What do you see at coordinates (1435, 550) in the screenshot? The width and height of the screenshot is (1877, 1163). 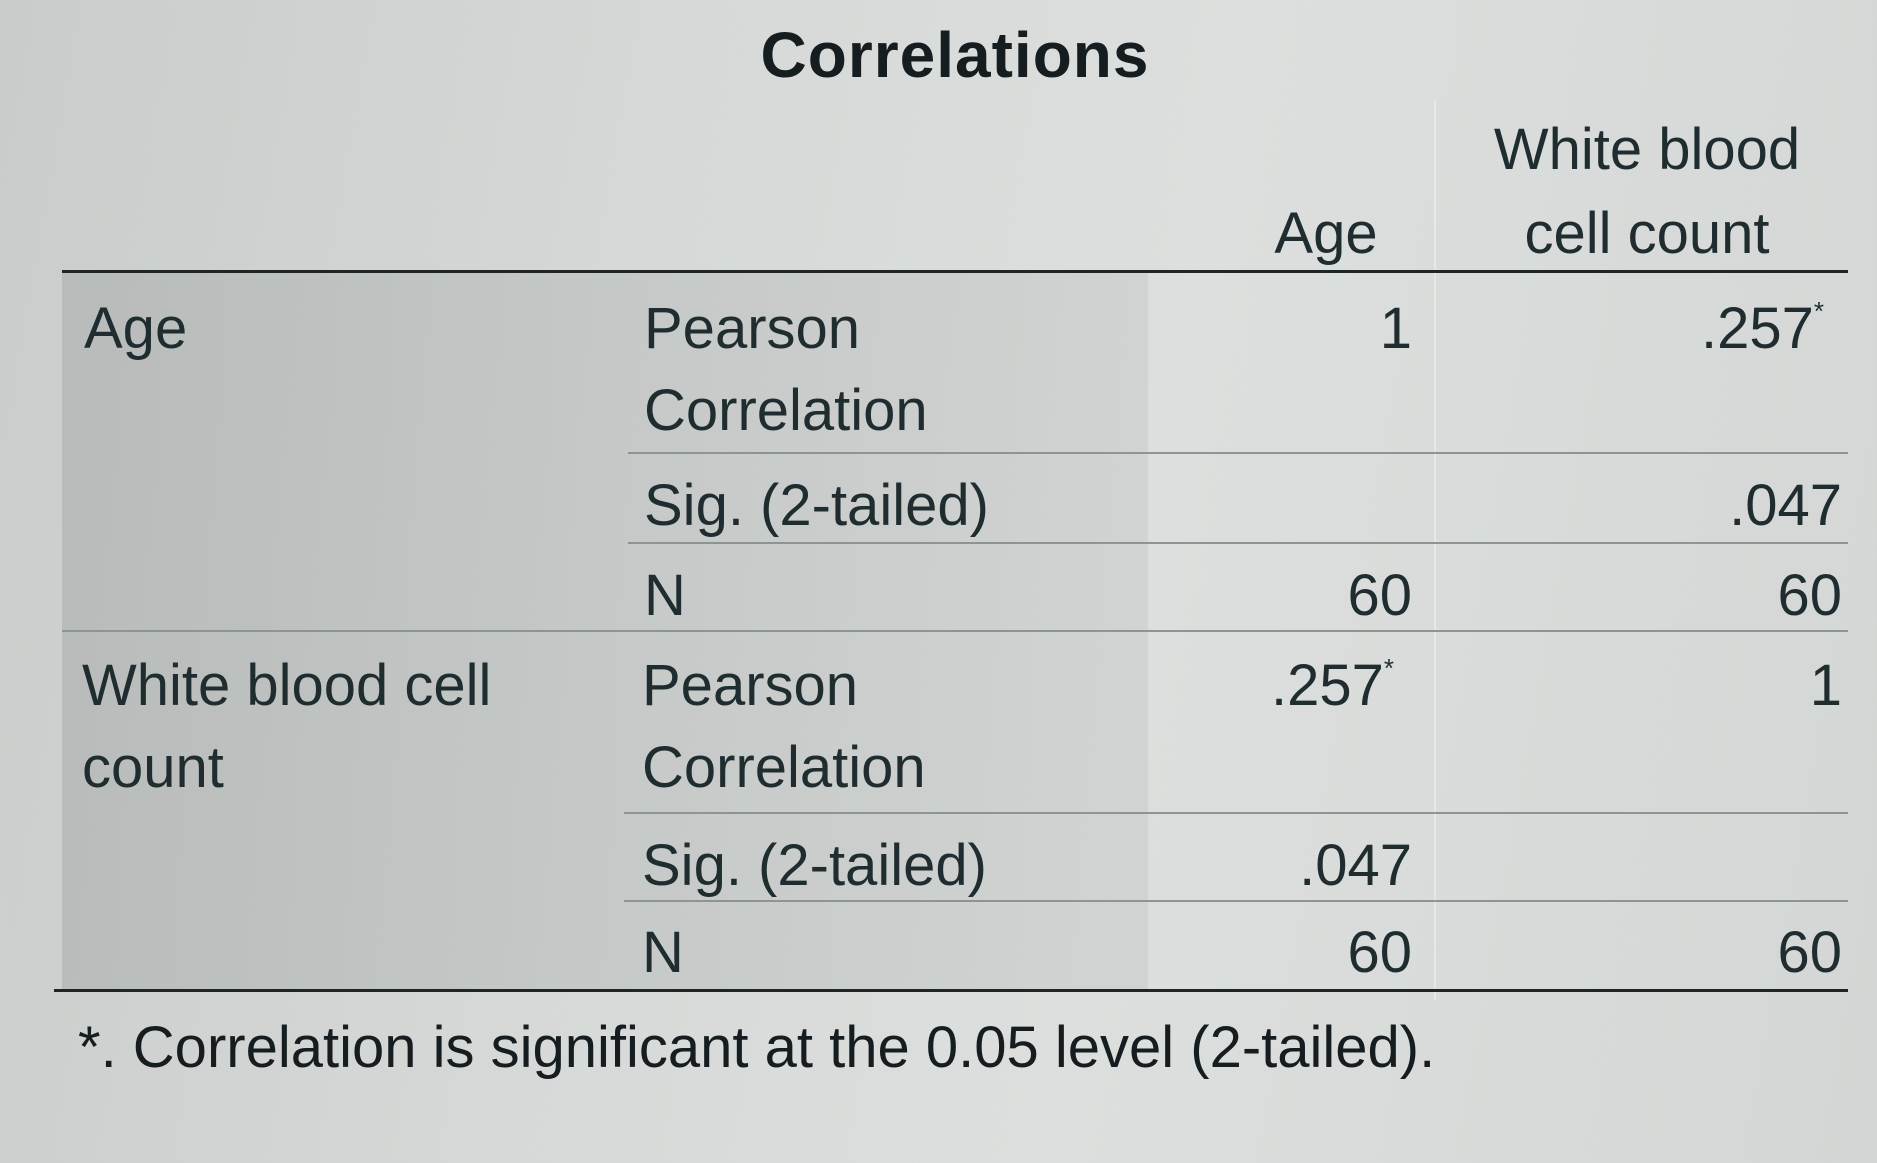 I see `column-separator` at bounding box center [1435, 550].